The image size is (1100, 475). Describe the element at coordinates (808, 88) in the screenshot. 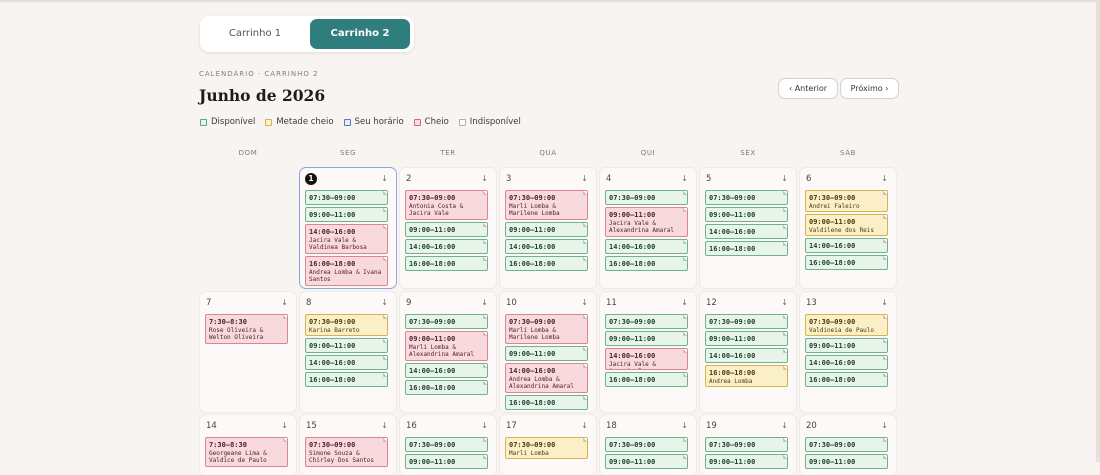

I see `previous-month-button: ‹ Anterior` at that location.